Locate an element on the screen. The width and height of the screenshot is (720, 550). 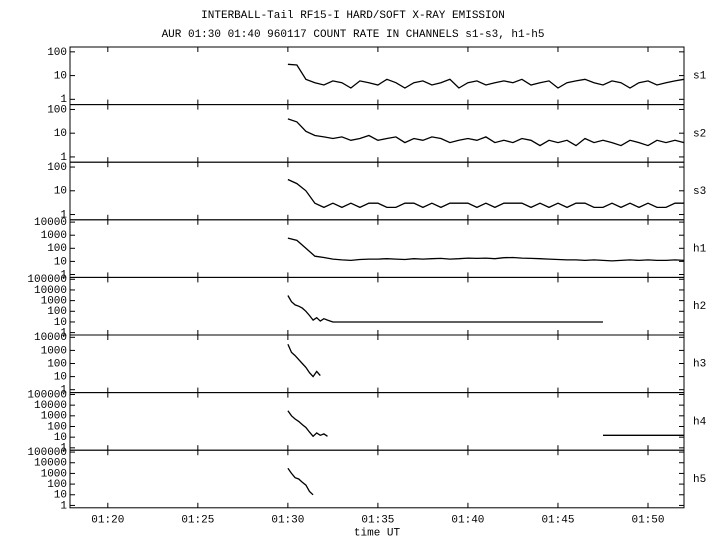
channel-label: s1 is located at coordinates (700, 77).